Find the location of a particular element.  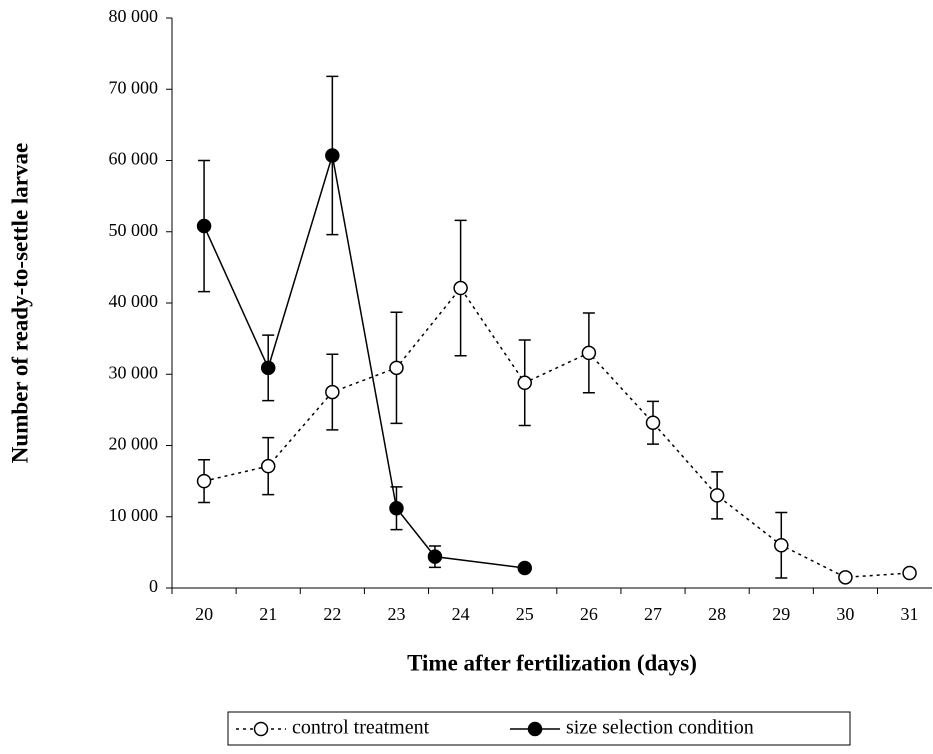

legend-label: control treatment is located at coordinates (361, 728).